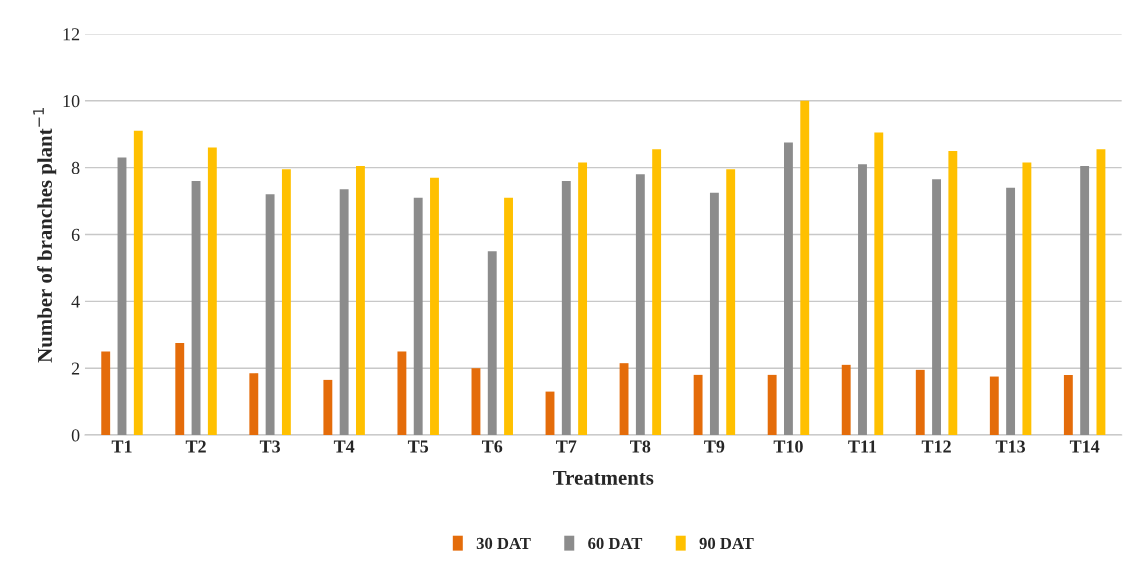  Describe the element at coordinates (726, 543) in the screenshot. I see `legend-label: 90 DAT` at that location.